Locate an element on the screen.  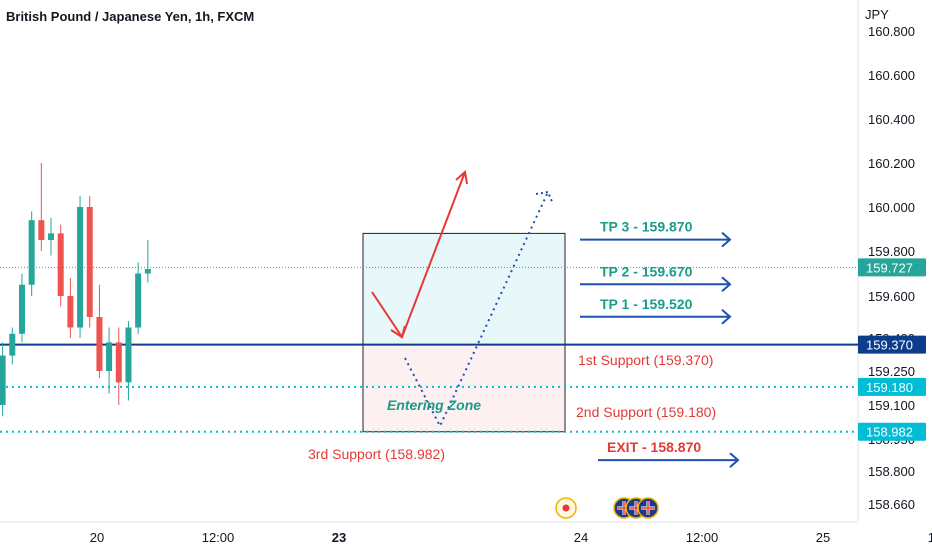
support-label: 3rd Support (158.982) is located at coordinates (376, 454).